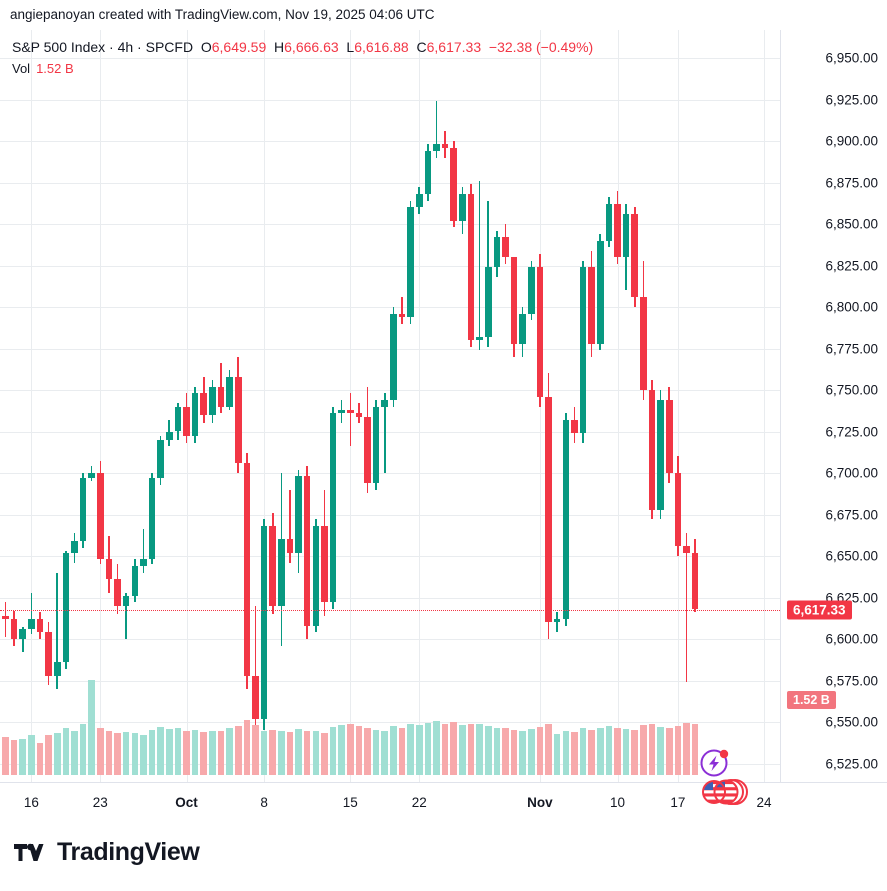 Image resolution: width=887 pixels, height=891 pixels. Describe the element at coordinates (733, 777) in the screenshot. I see `badge-cluster` at that location.